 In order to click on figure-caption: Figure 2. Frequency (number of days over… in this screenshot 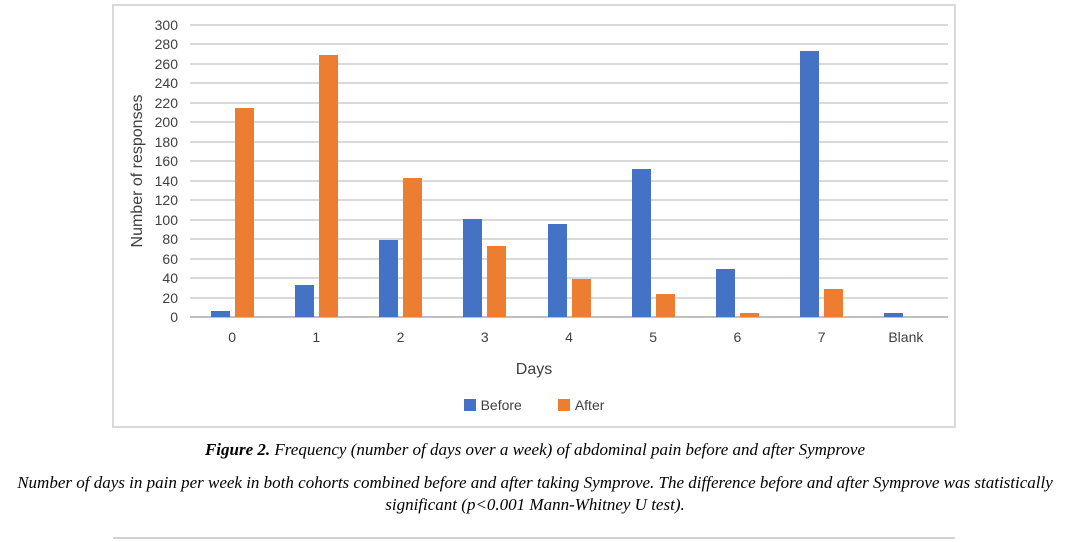, I will do `click(535, 450)`.